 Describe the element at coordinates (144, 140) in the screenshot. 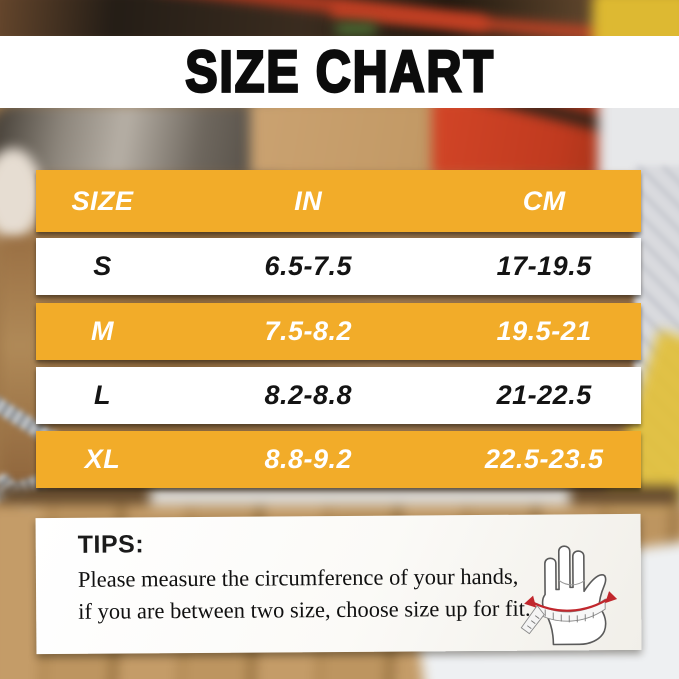

I see `bg-wrench` at that location.